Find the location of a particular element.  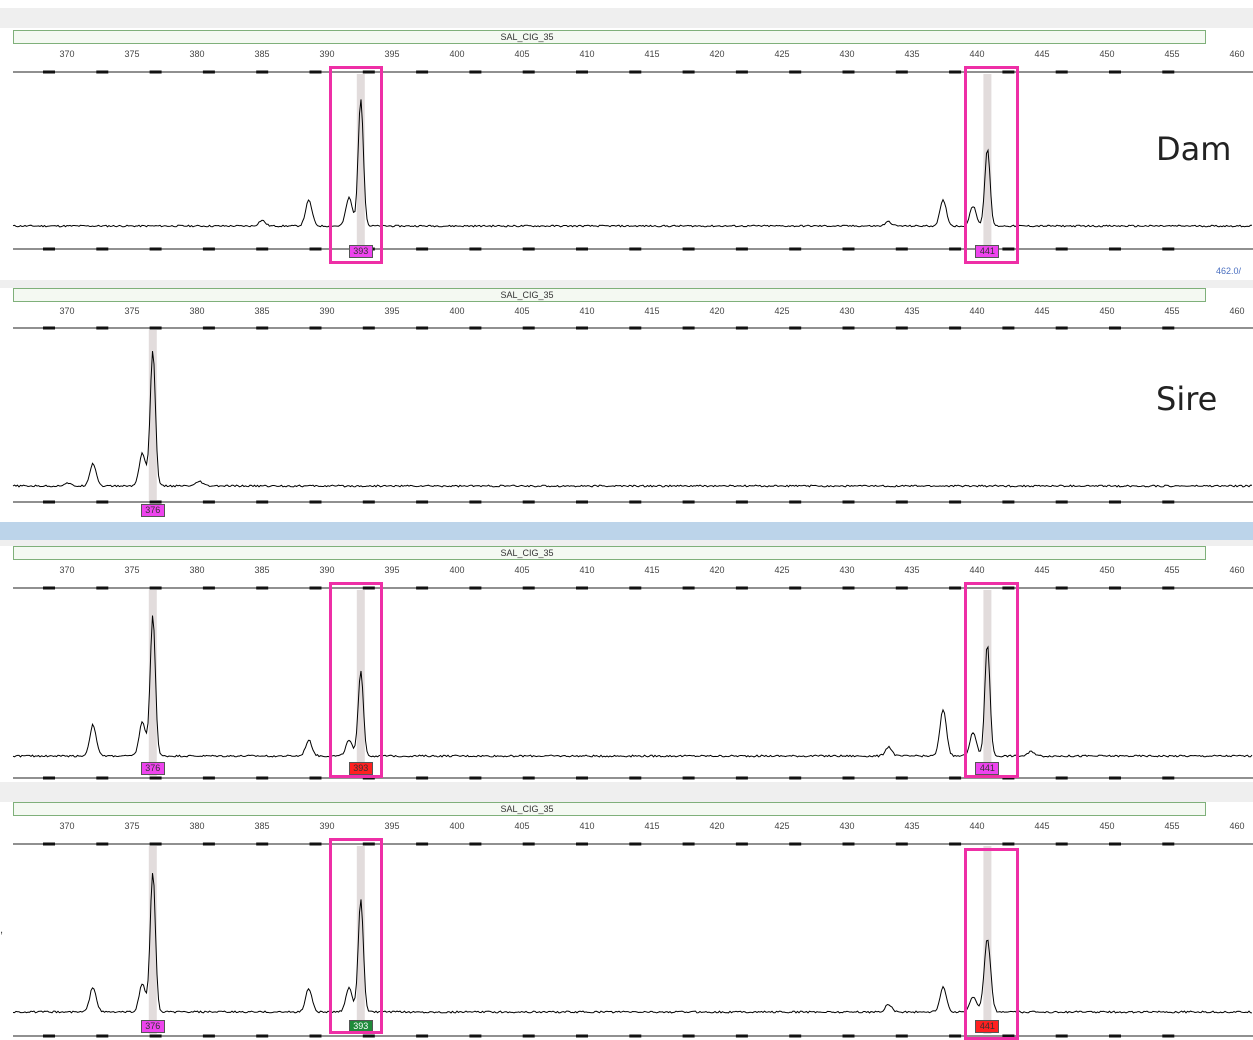

x-tick-label: 455 is located at coordinates (1171, 54).